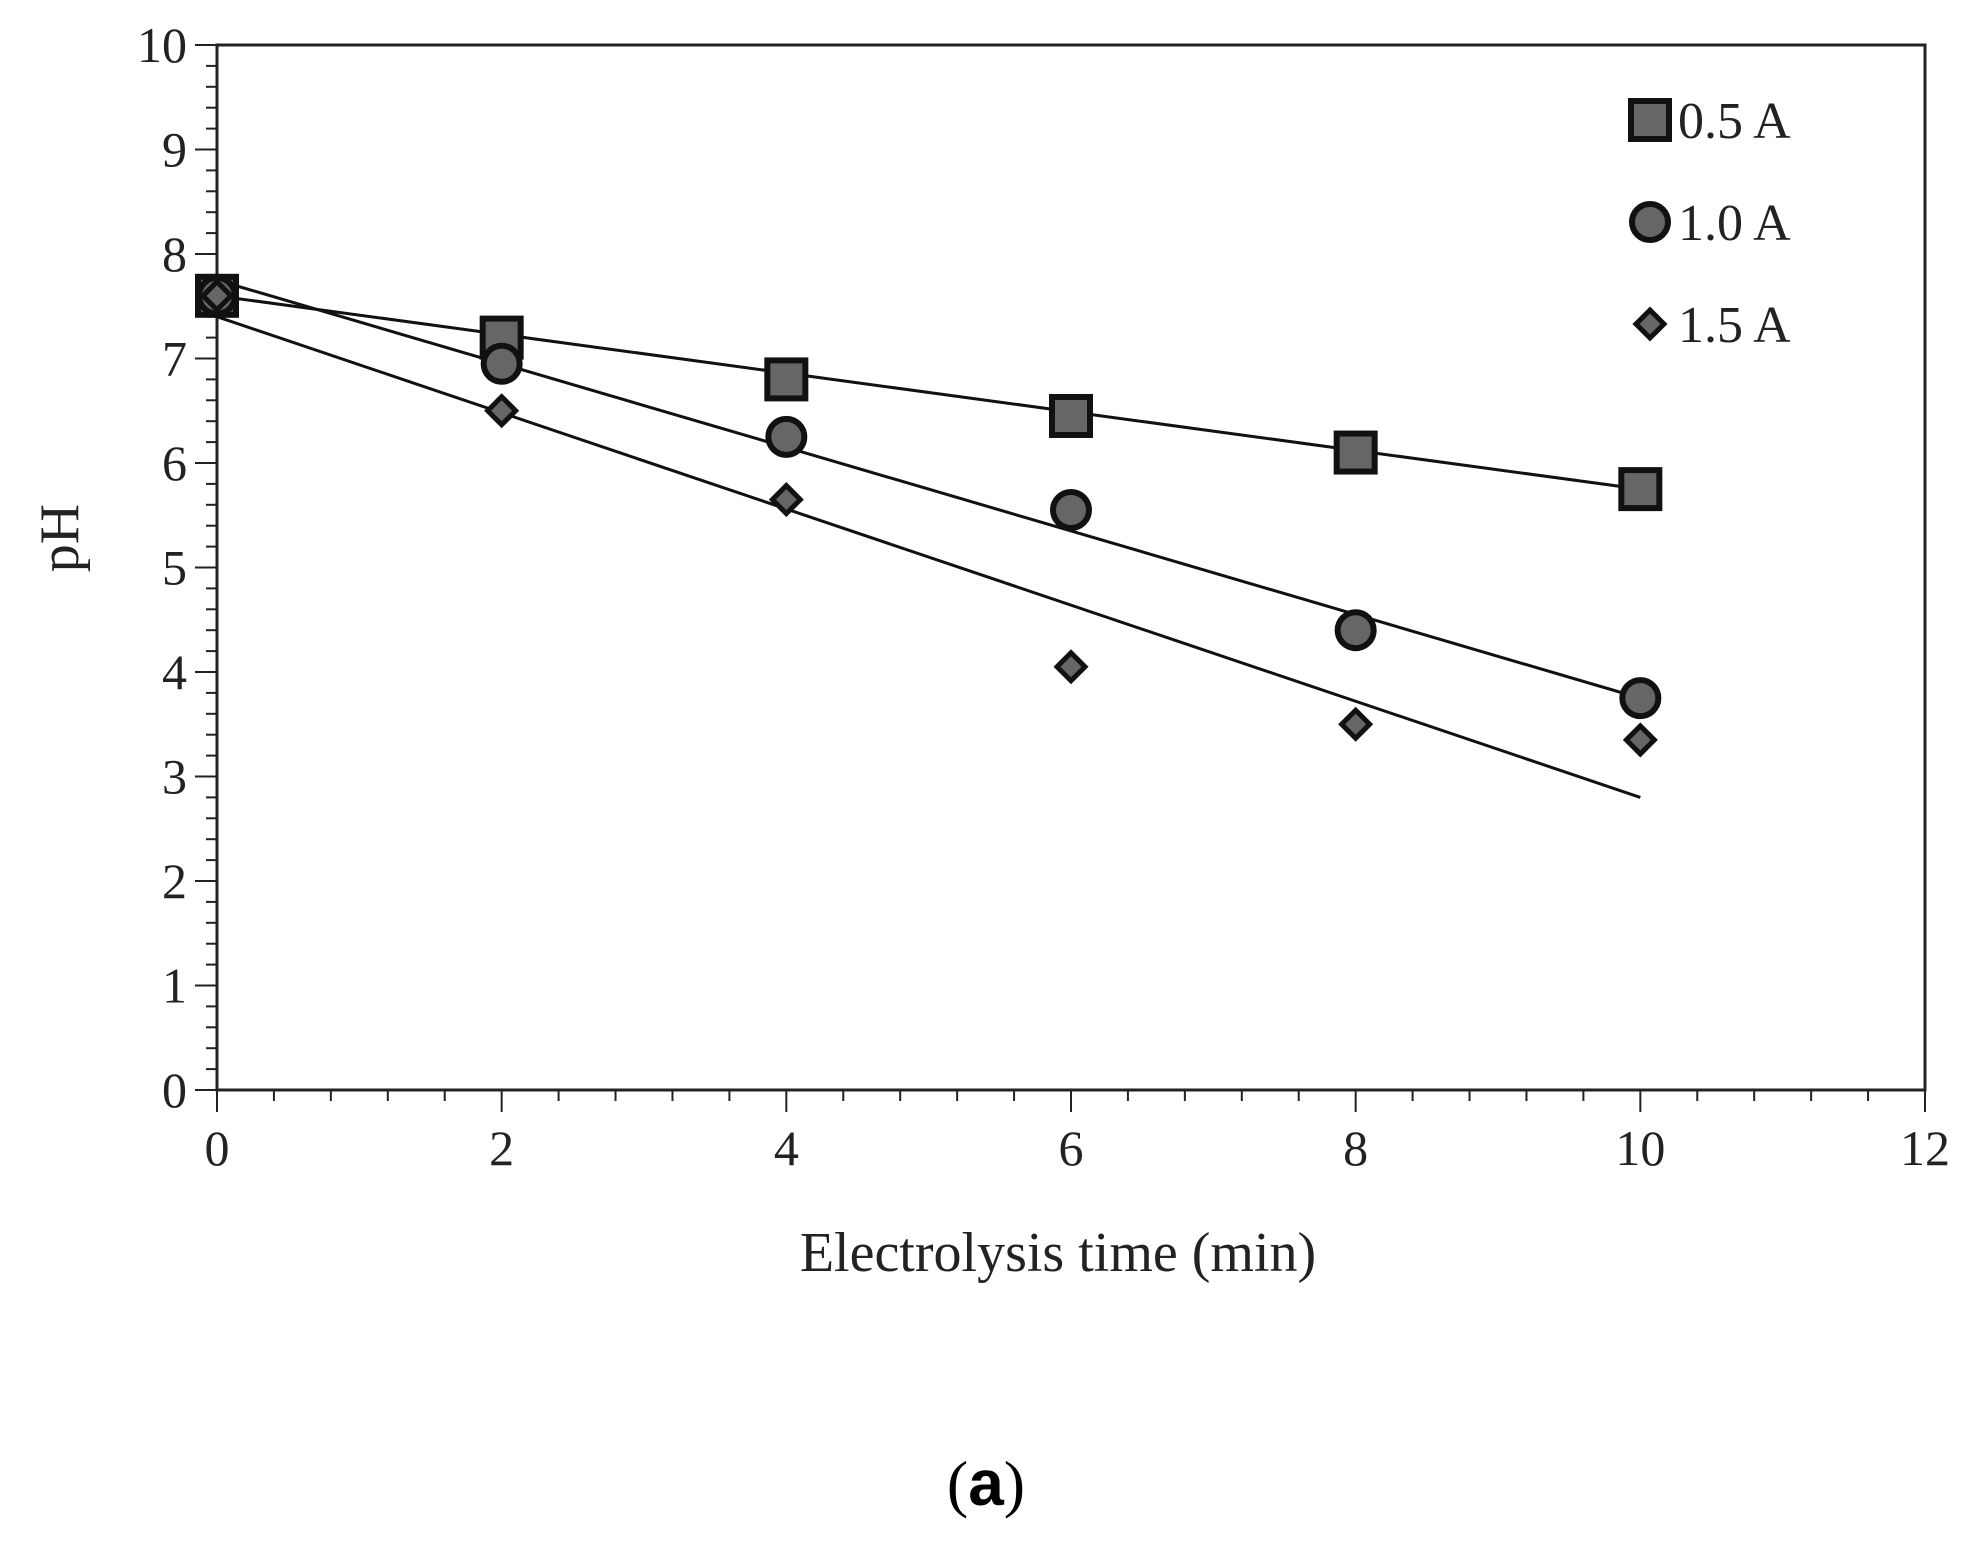 This screenshot has width=1973, height=1545. What do you see at coordinates (174, 150) in the screenshot?
I see `y-tick-label: 9` at bounding box center [174, 150].